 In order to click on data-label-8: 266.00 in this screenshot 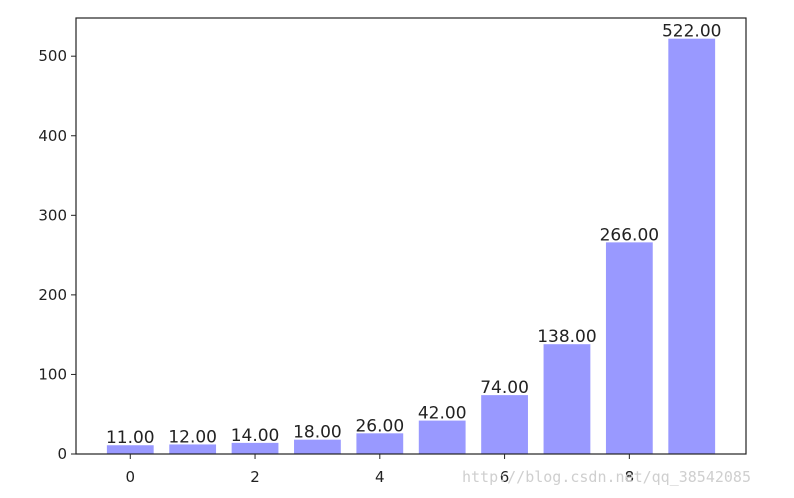, I will do `click(629, 235)`.